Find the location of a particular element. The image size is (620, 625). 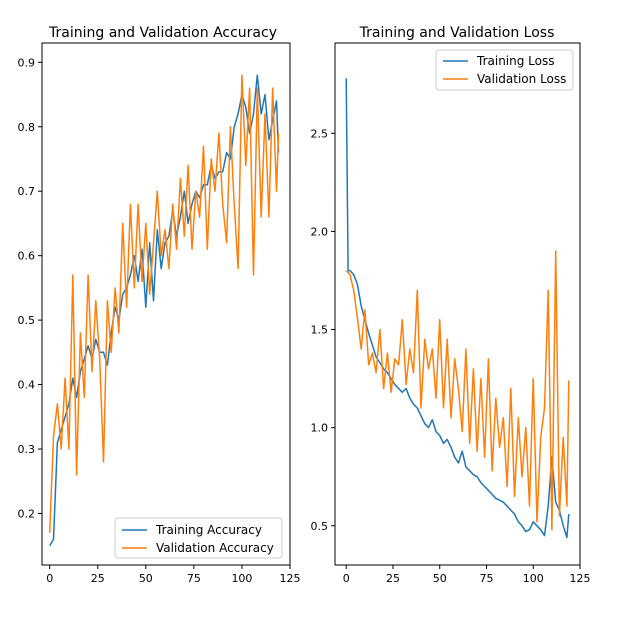

accuracy-x-tick-label: 75 is located at coordinates (194, 578).